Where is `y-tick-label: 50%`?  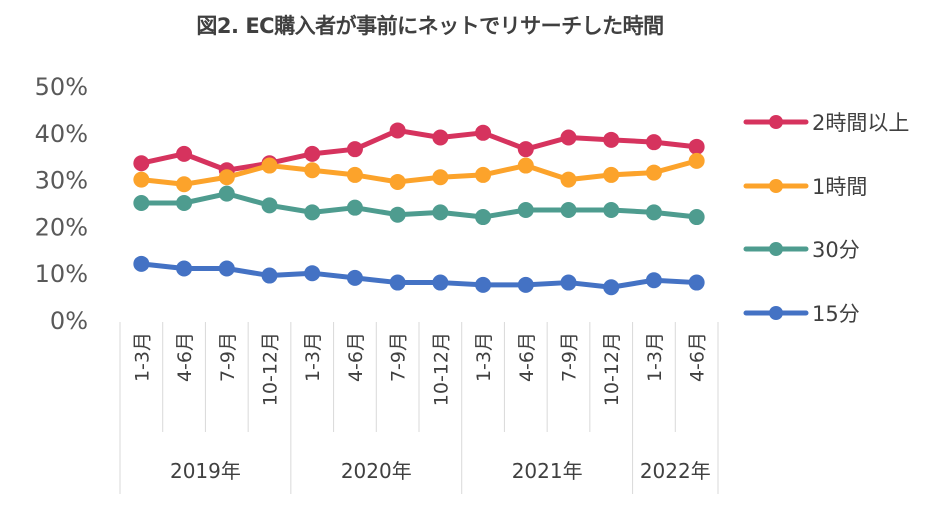 y-tick-label: 50% is located at coordinates (61, 87).